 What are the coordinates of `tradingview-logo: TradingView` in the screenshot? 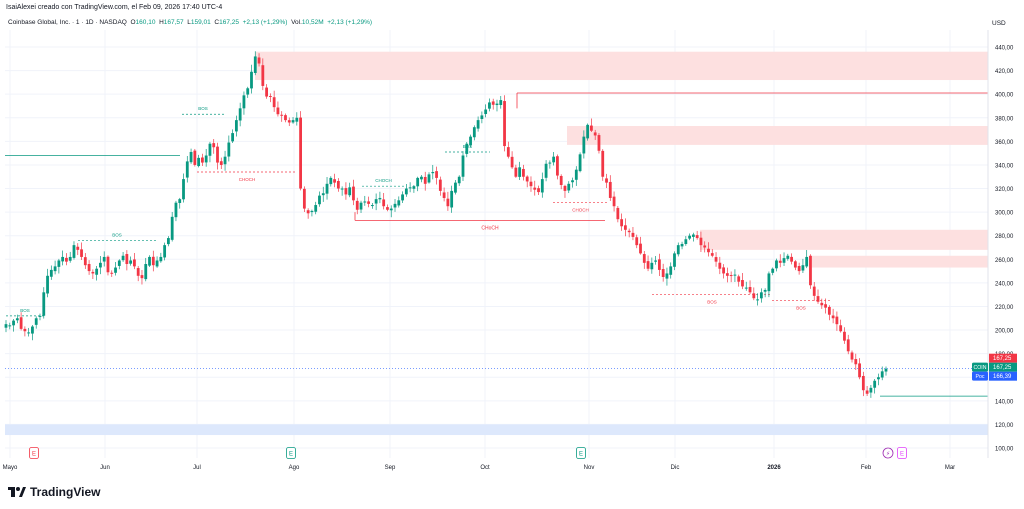 It's located at (54, 492).